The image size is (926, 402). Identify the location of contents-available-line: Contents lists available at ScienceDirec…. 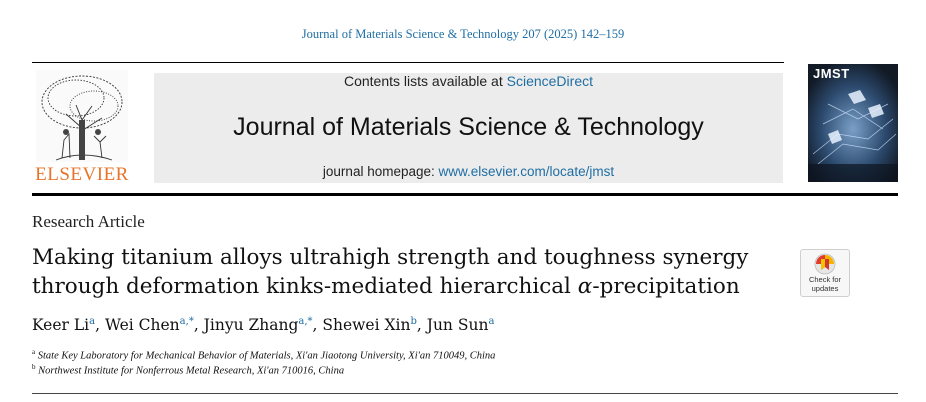
(468, 81).